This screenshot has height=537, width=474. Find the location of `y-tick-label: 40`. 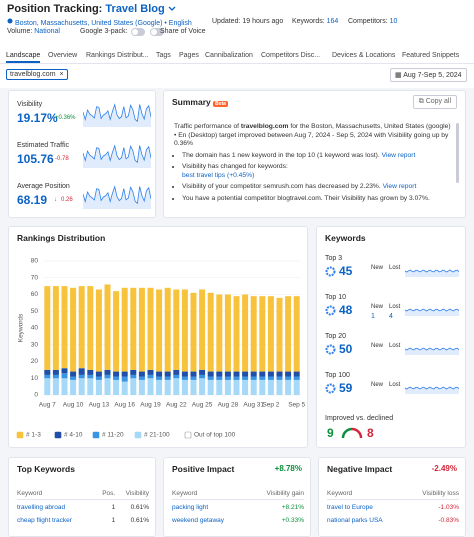

y-tick-label: 40 is located at coordinates (35, 328).